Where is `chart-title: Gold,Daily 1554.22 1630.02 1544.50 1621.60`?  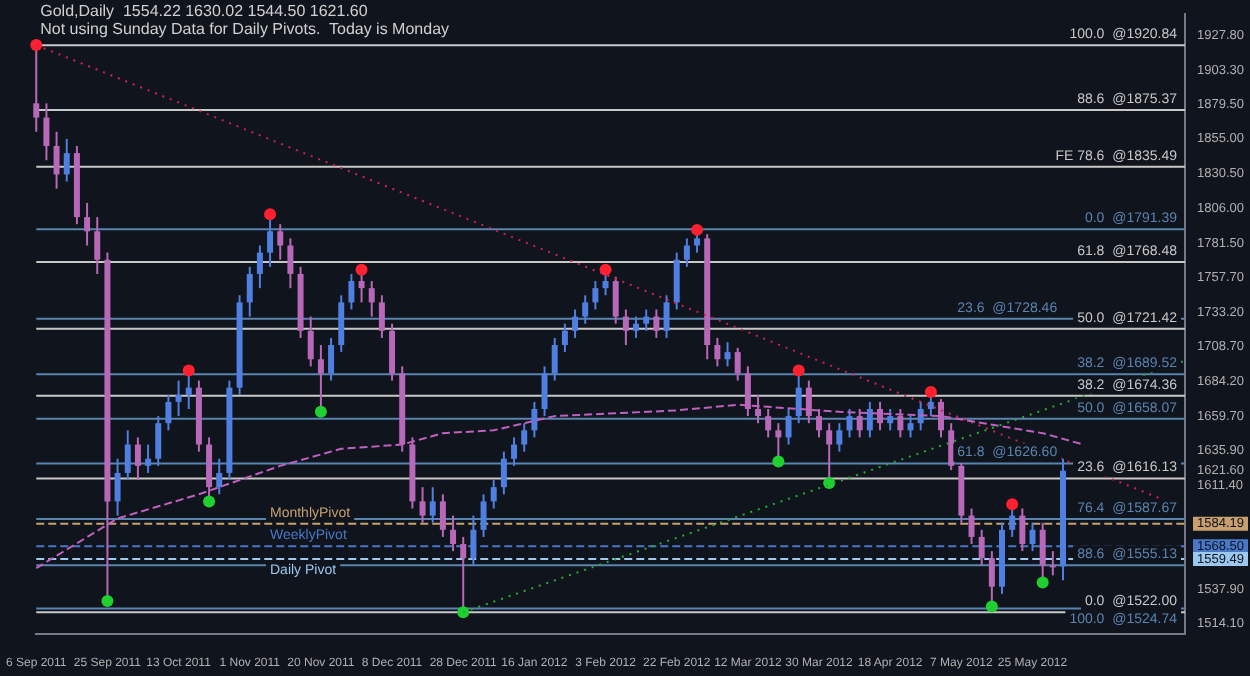 chart-title: Gold,Daily 1554.22 1630.02 1544.50 1621.60 is located at coordinates (204, 11).